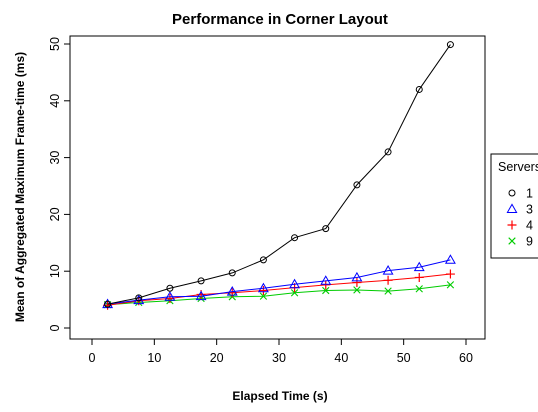 The height and width of the screenshot is (412, 538). I want to click on y-tick-label: 30, so click(55, 158).